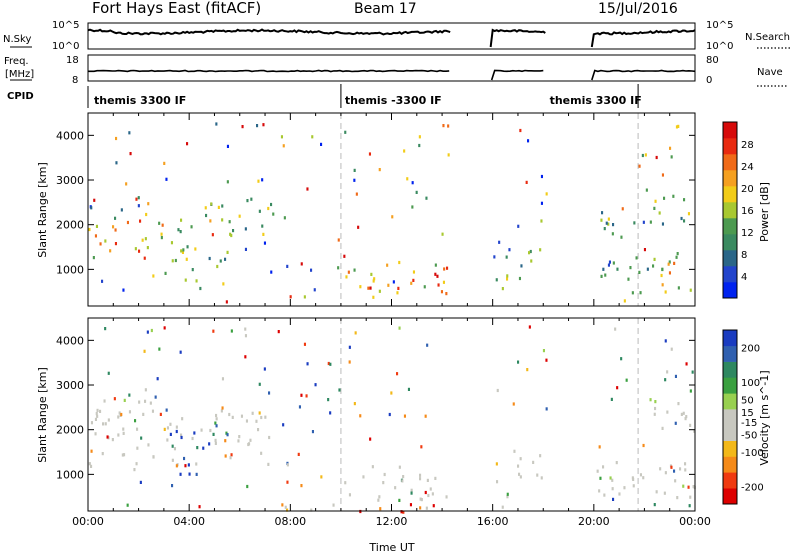 This screenshot has width=800, height=554. What do you see at coordinates (176, 8) in the screenshot?
I see `station-title: Fort Hays East (fitACF)` at bounding box center [176, 8].